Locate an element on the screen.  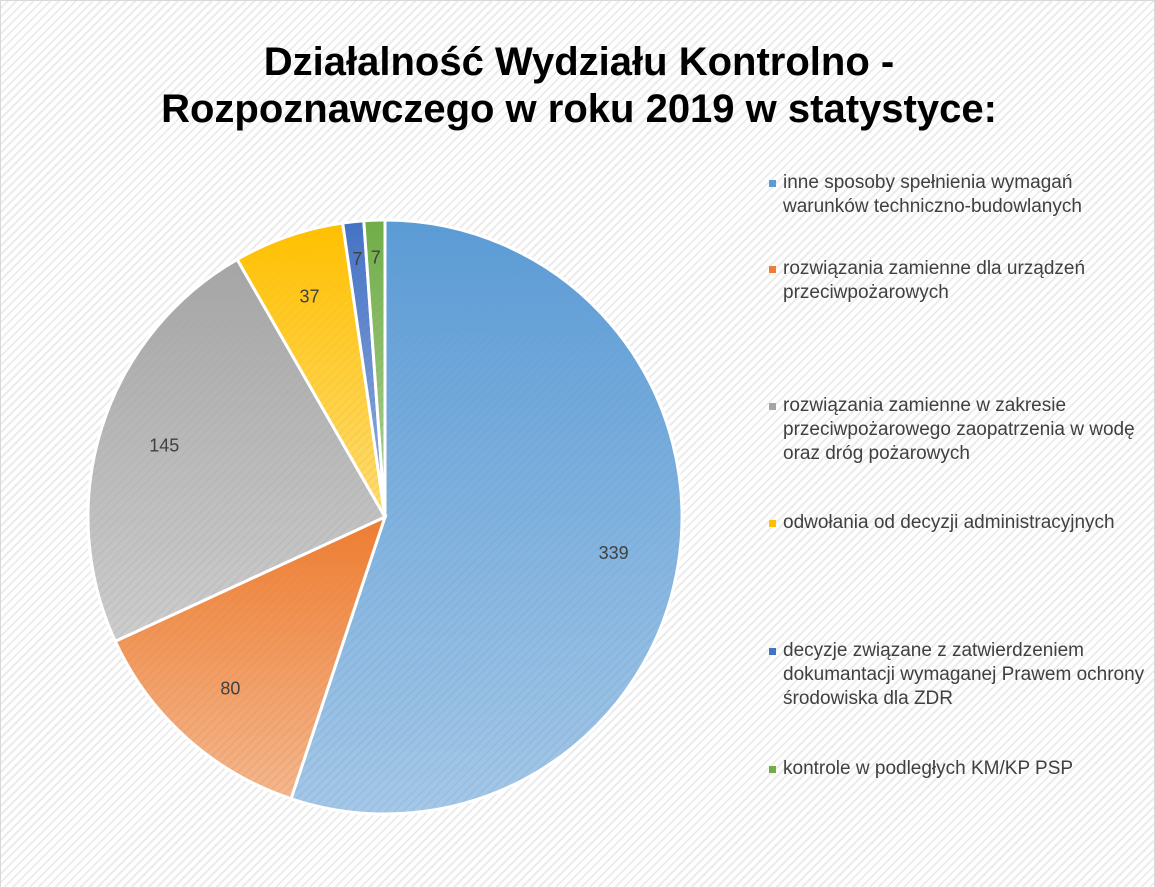
legend-item: odwołania od decyzji administracyjnych is located at coordinates (961, 523).